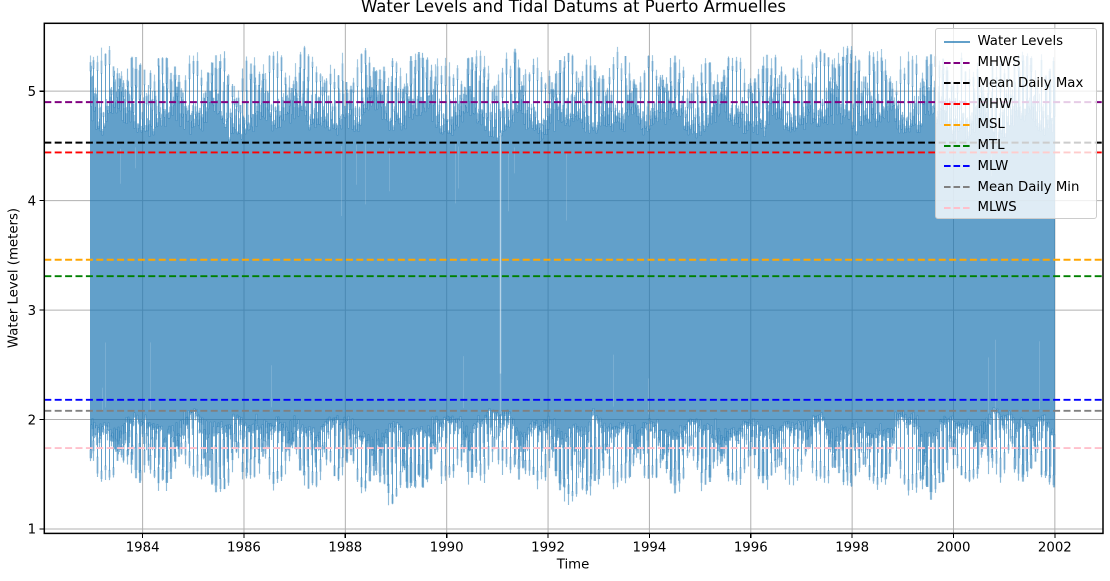 The height and width of the screenshot is (581, 1110). I want to click on legend-item-label: MLW, so click(993, 166).